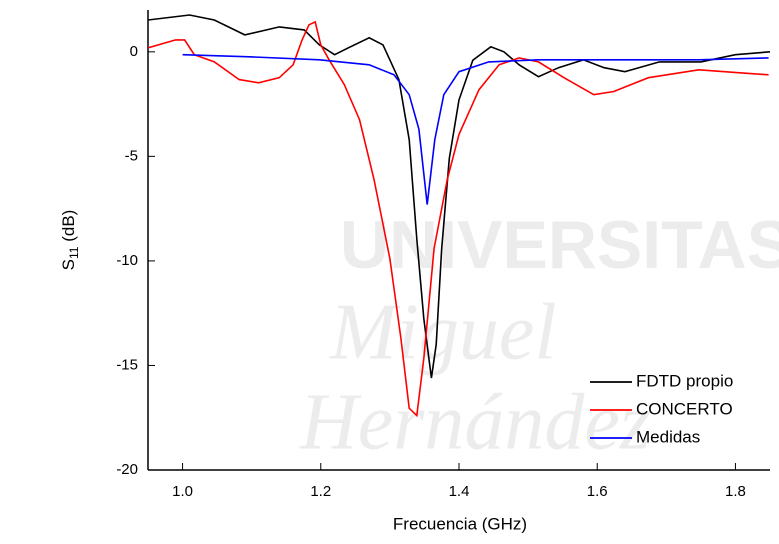  I want to click on legend-label: CONCERTO, so click(684, 408).